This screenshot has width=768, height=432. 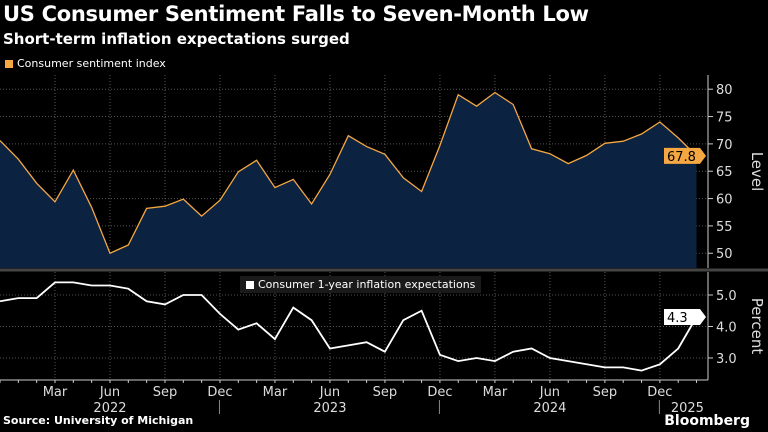 I want to click on y-axis-title: Percent, so click(x=757, y=326).